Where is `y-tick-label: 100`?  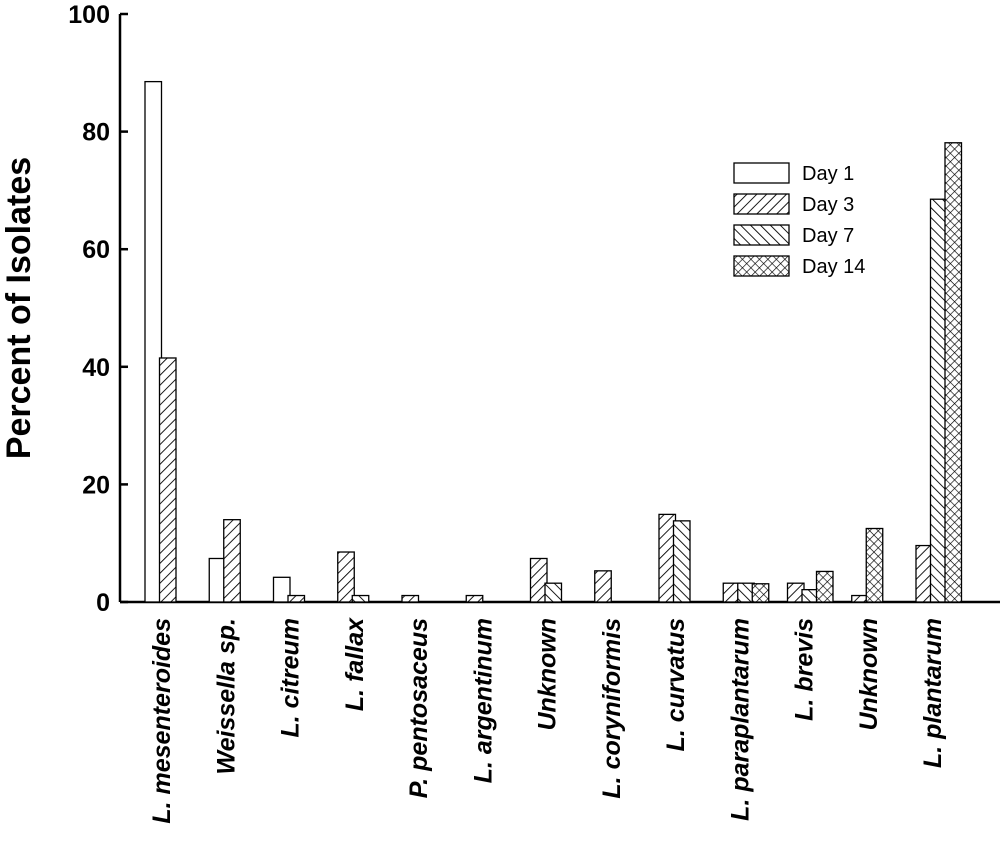
y-tick-label: 100 is located at coordinates (89, 15).